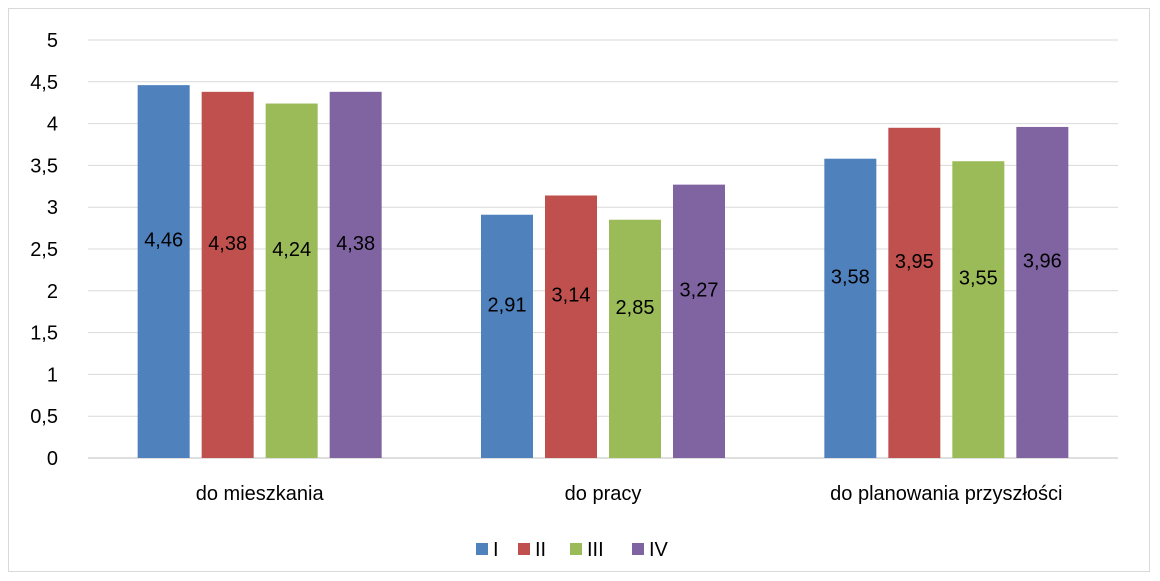 The height and width of the screenshot is (581, 1160). I want to click on x-category-label: do planowania przyszłości, so click(946, 494).